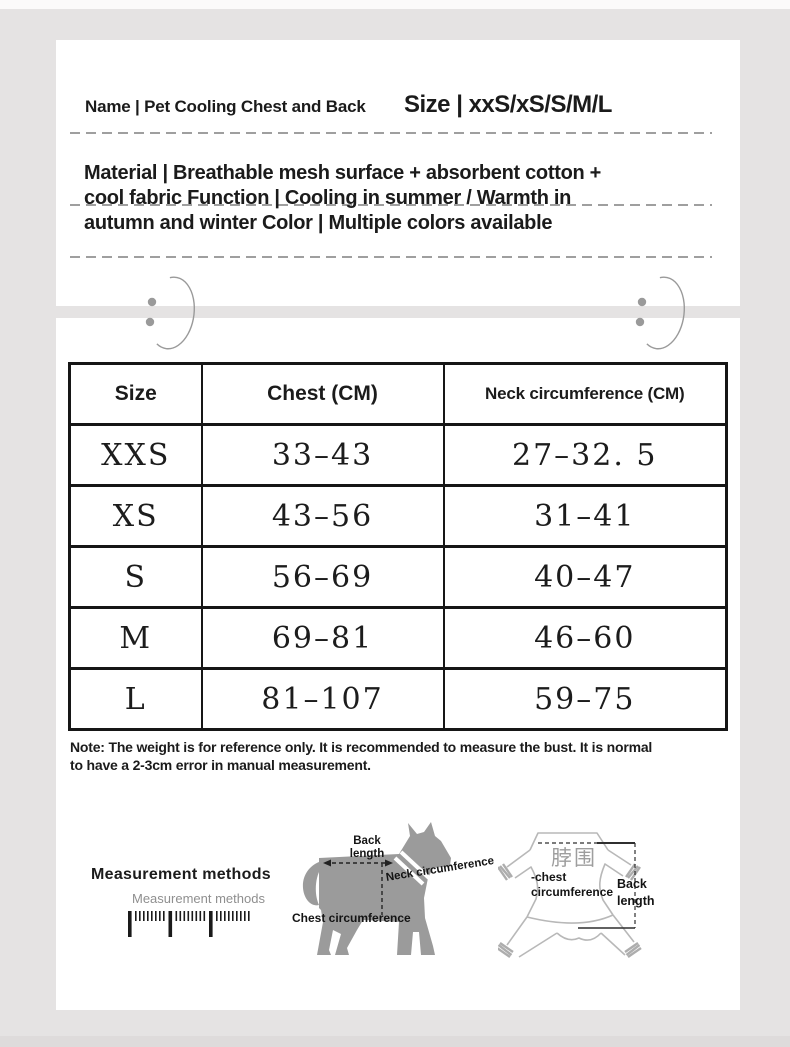 The image size is (790, 1047). What do you see at coordinates (585, 455) in the screenshot?
I see `neck-cell: 27–32. 5` at bounding box center [585, 455].